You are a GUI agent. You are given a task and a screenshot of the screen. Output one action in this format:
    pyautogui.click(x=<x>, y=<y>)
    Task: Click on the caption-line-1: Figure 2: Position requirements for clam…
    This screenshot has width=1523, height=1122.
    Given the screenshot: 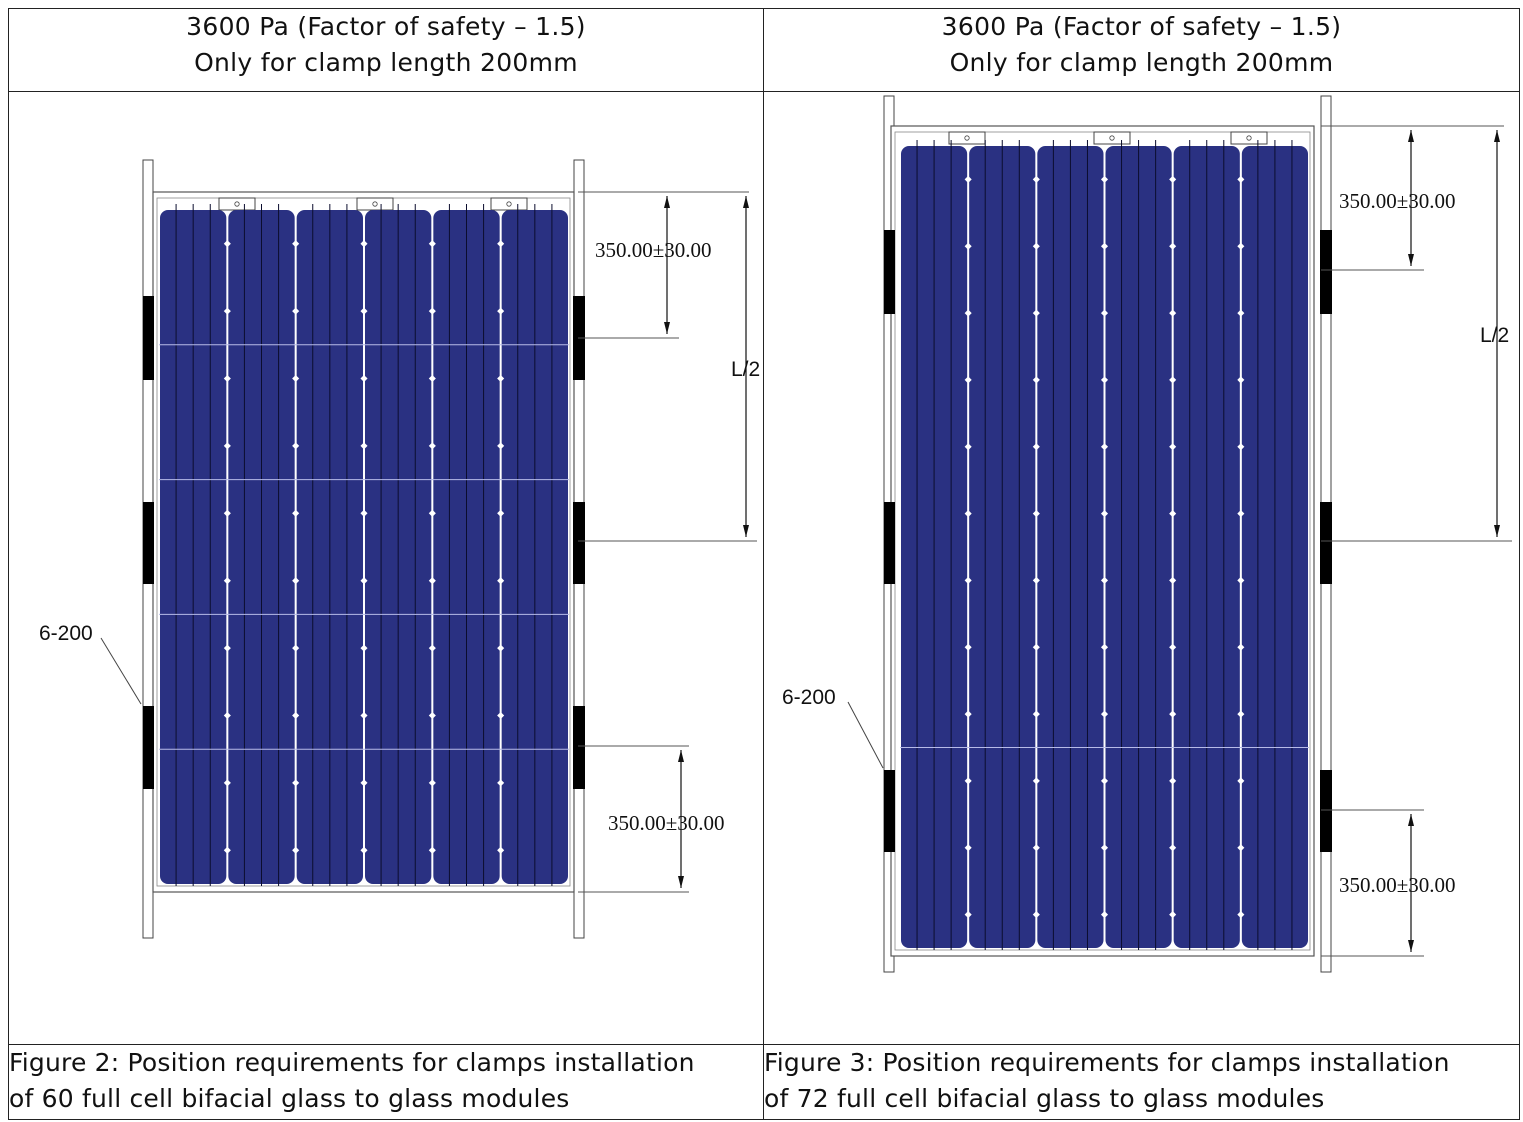 What is the action you would take?
    pyautogui.click(x=352, y=1062)
    